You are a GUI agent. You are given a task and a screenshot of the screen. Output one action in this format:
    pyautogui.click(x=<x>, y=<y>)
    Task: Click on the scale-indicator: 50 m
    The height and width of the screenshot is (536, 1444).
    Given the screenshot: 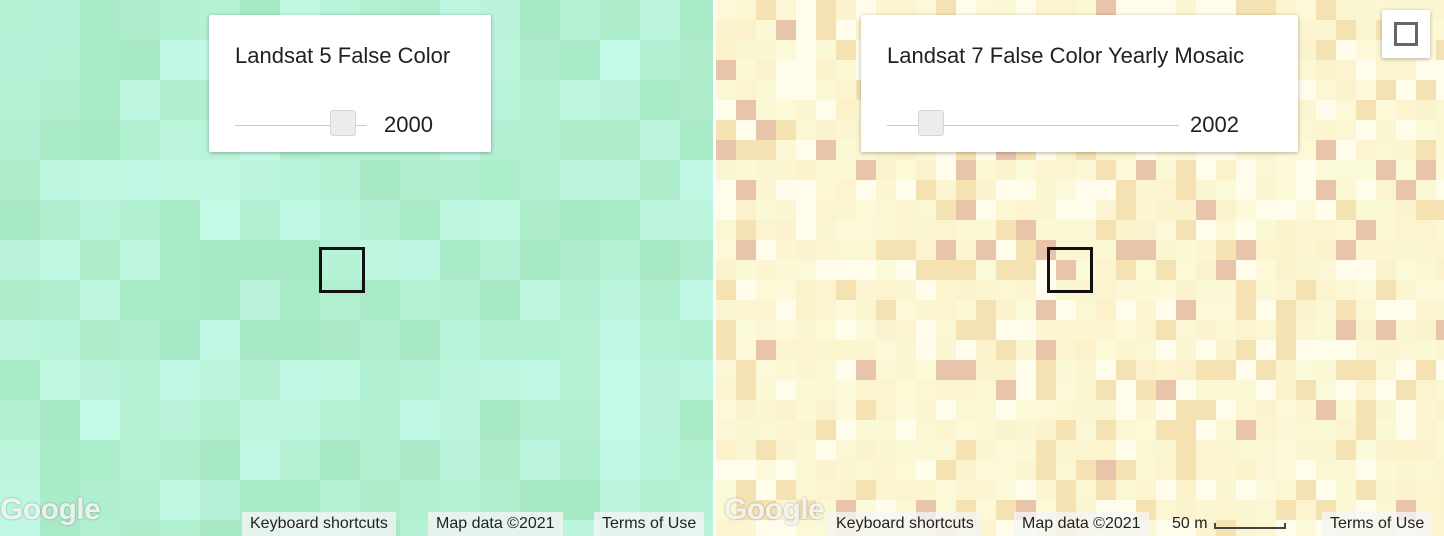 What is the action you would take?
    pyautogui.click(x=1229, y=524)
    